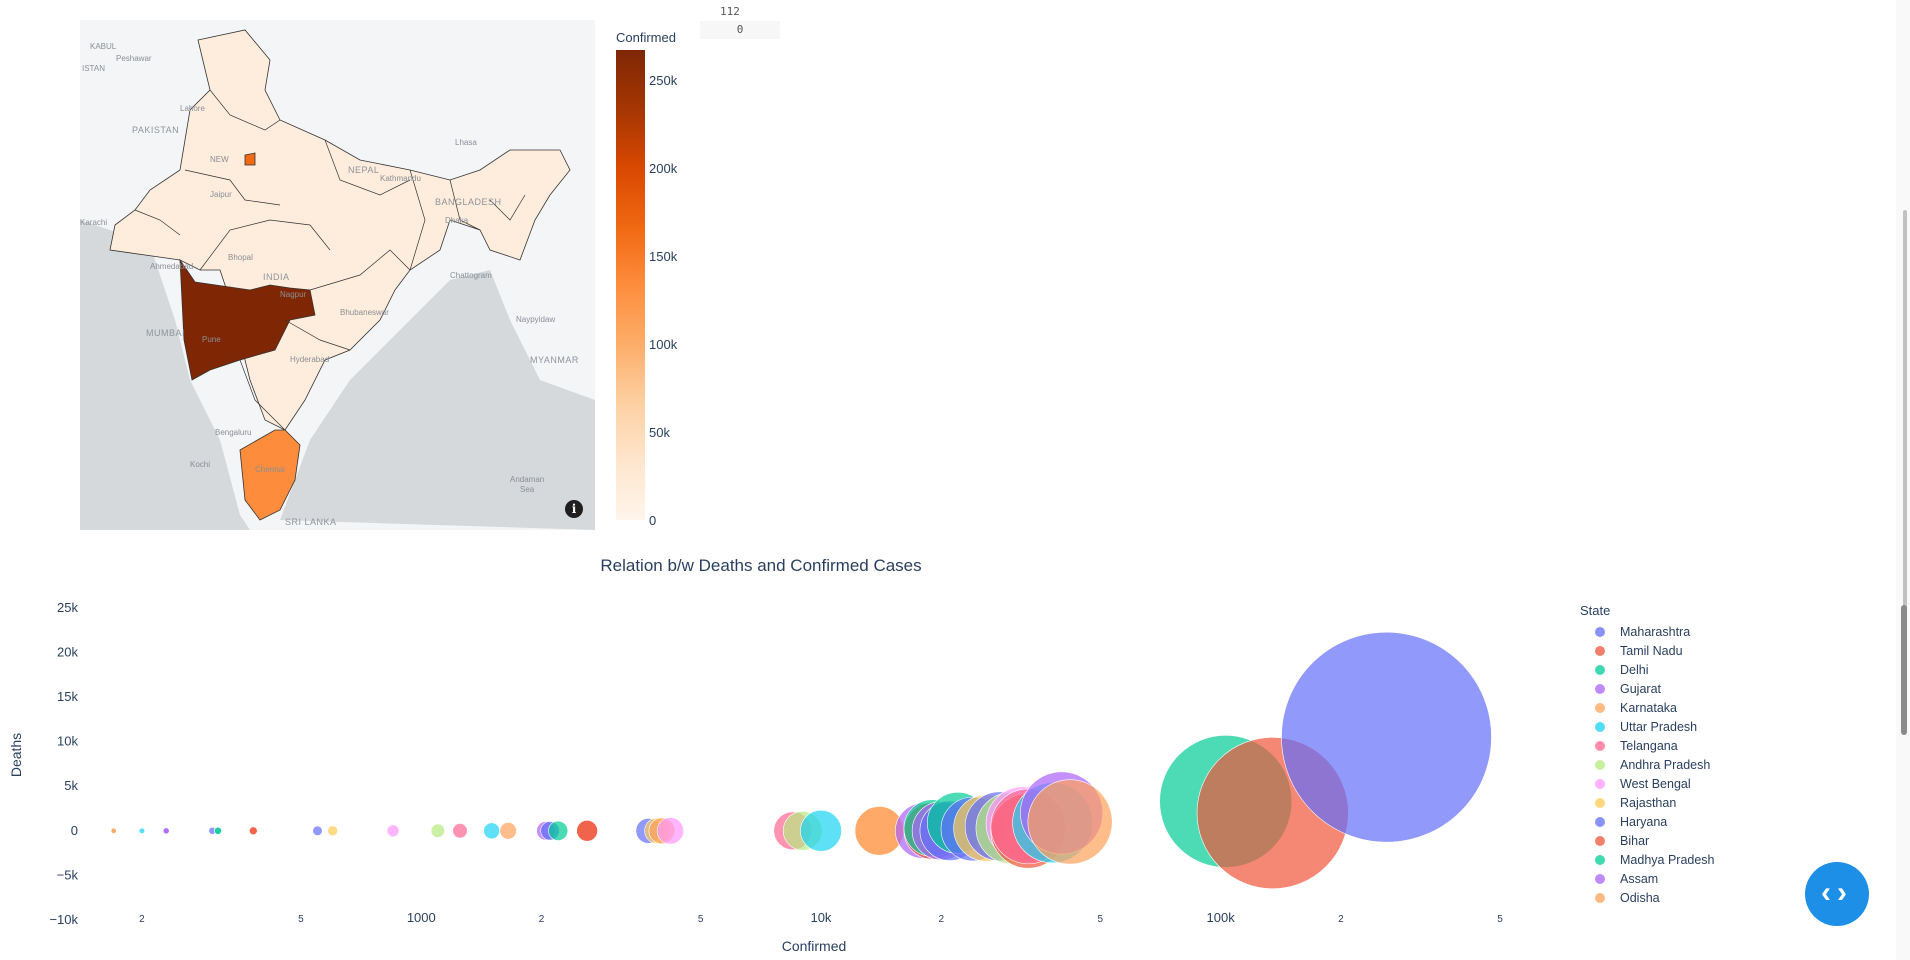 The width and height of the screenshot is (1910, 960). Describe the element at coordinates (1647, 688) in the screenshot. I see `legend-item-gujarat: Gujarat` at that location.